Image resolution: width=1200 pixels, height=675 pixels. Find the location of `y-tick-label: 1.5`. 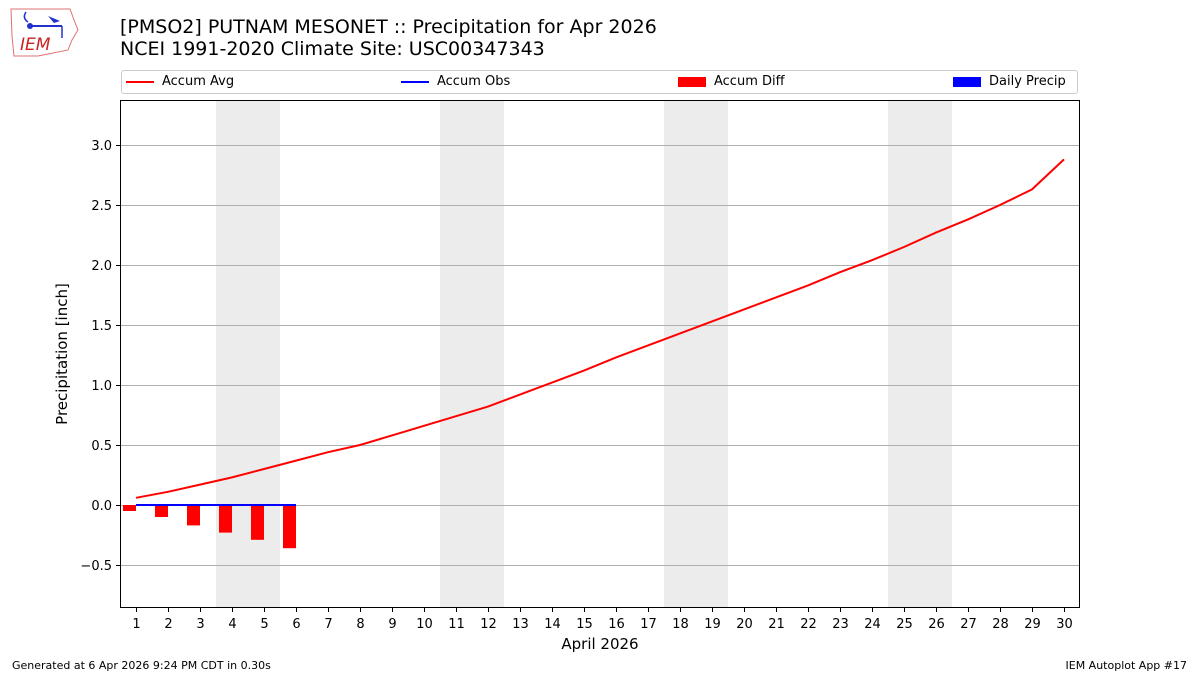

y-tick-label: 1.5 is located at coordinates (101, 326).